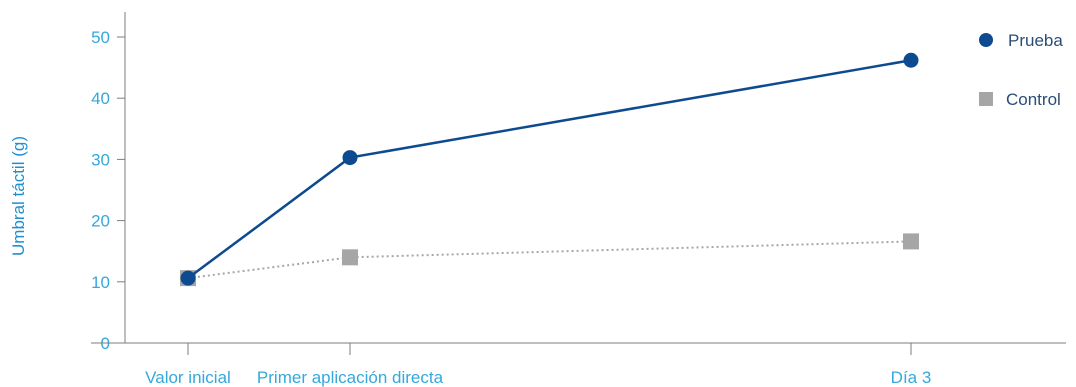 The height and width of the screenshot is (387, 1076). Describe the element at coordinates (1035, 40) in the screenshot. I see `legend-prueba-label: Prueba` at that location.